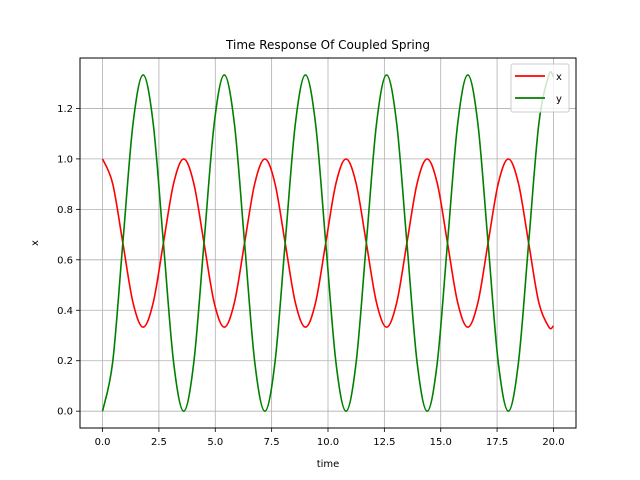 The height and width of the screenshot is (480, 640). I want to click on x-tick-label: 0.0, so click(103, 442).